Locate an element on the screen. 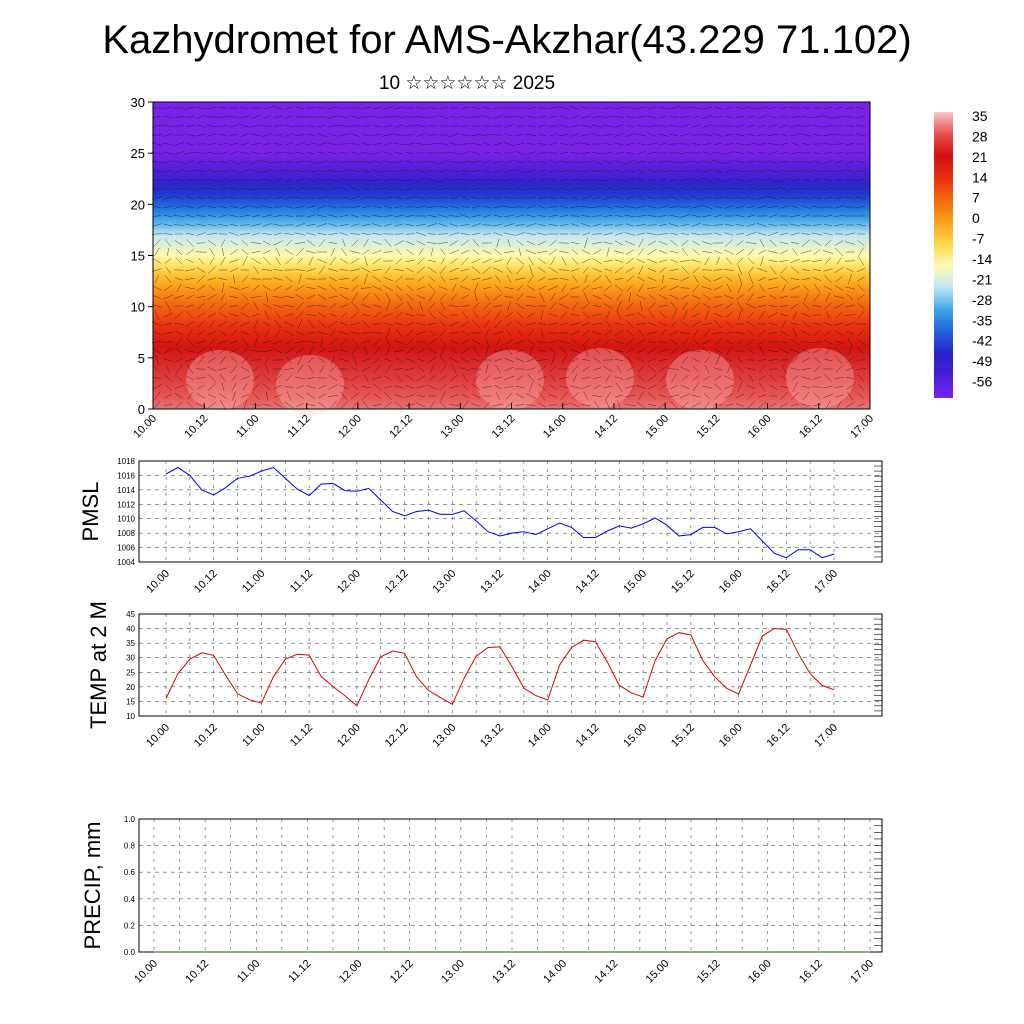  temp-axis-title: TEMP at 2 M is located at coordinates (98, 665).